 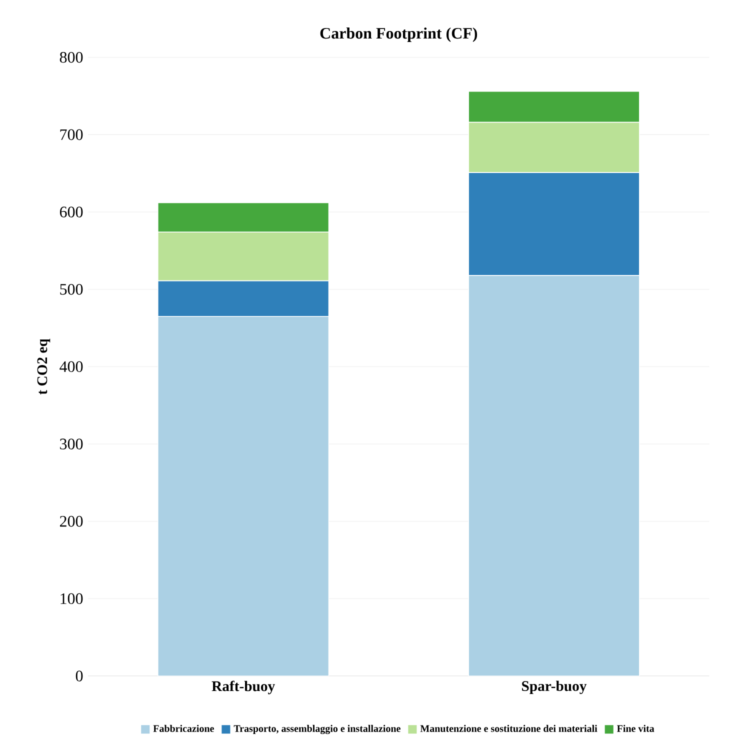 I want to click on legend-label: Fine vita, so click(x=635, y=728).